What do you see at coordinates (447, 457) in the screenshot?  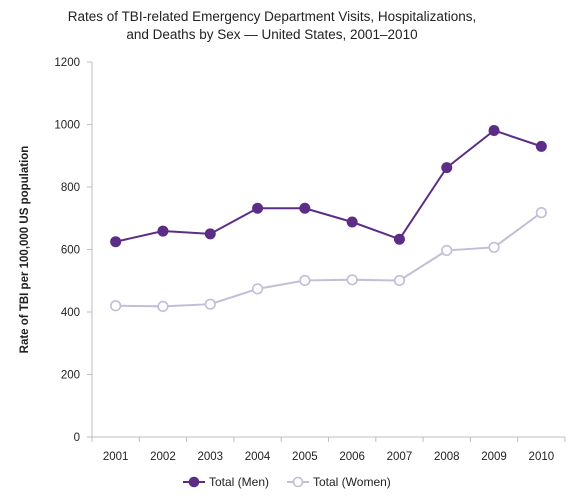 I see `x-tick-label: 2008` at bounding box center [447, 457].